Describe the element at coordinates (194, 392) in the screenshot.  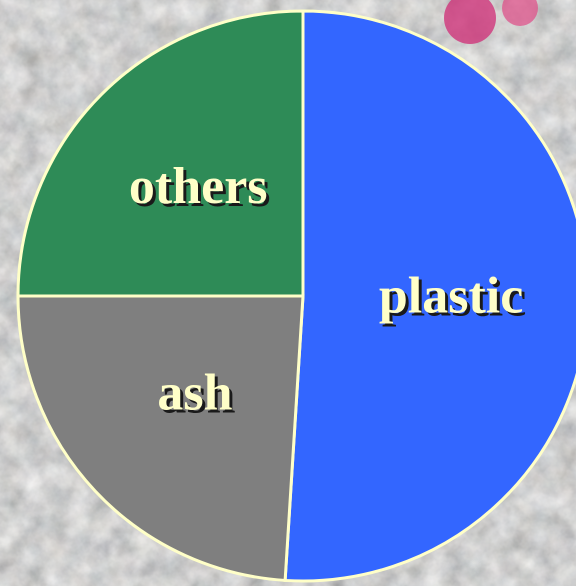
I see `slice-label-ash: ash` at that location.